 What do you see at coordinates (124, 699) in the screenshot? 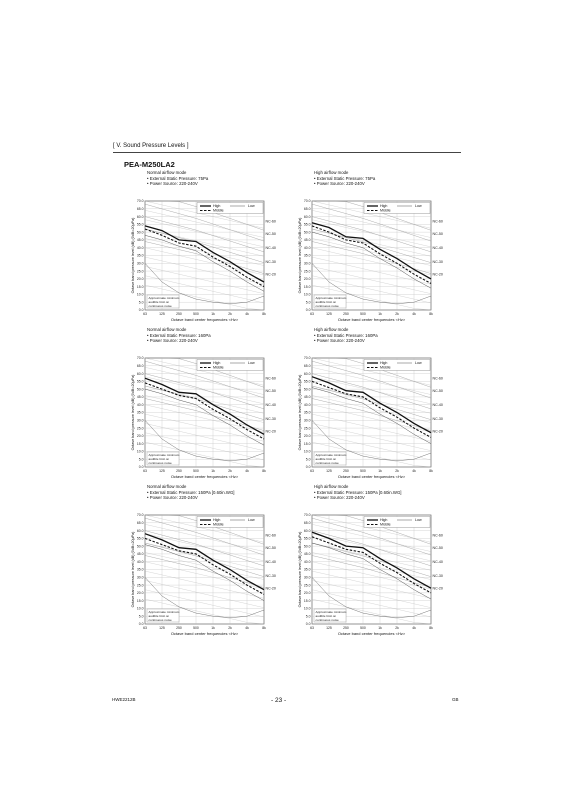
I see `footer-doc-code: HWE2212B` at bounding box center [124, 699].